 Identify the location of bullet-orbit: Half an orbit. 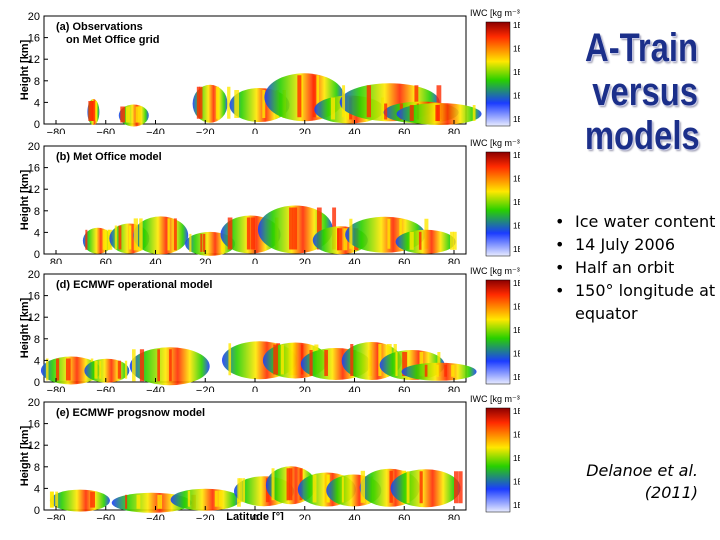
(635, 267).